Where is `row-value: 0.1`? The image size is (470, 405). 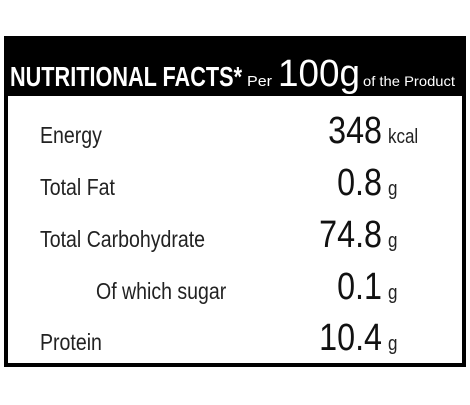
row-value: 0.1 is located at coordinates (359, 287).